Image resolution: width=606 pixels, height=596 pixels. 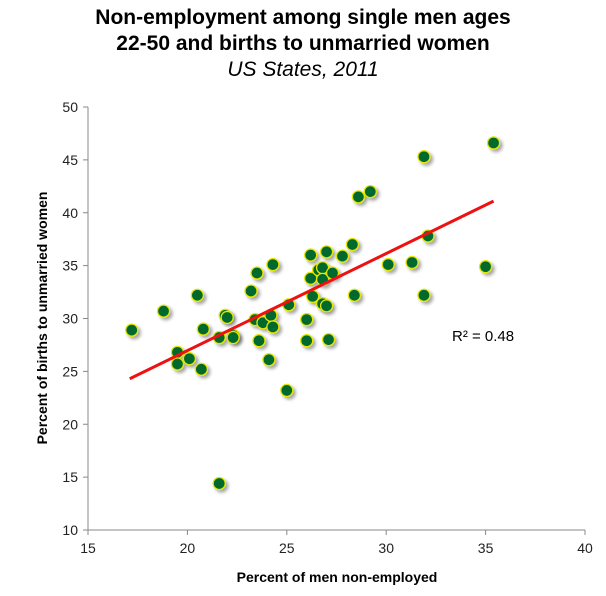 What do you see at coordinates (70, 424) in the screenshot?
I see `y-tick-label: 20` at bounding box center [70, 424].